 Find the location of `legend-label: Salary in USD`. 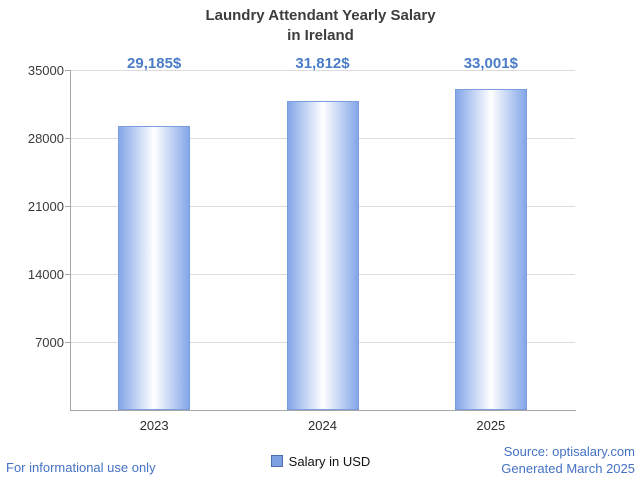

legend-label: Salary in USD is located at coordinates (329, 461).